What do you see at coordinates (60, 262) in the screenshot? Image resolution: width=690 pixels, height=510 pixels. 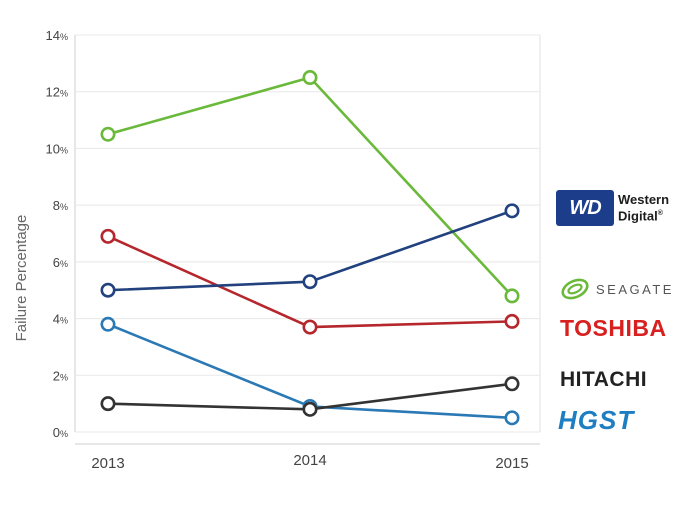 I see `y-tick-label: 6%` at bounding box center [60, 262].